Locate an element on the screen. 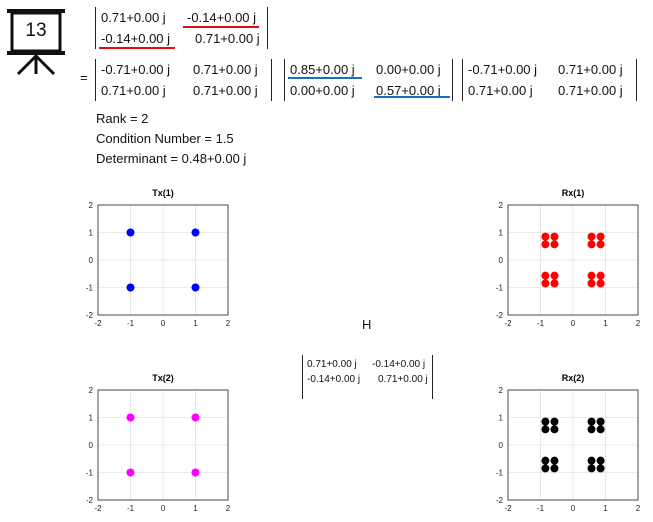 This screenshot has height=522, width=653. lhs-cell-11: 0.71+0.00 j is located at coordinates (133, 17).